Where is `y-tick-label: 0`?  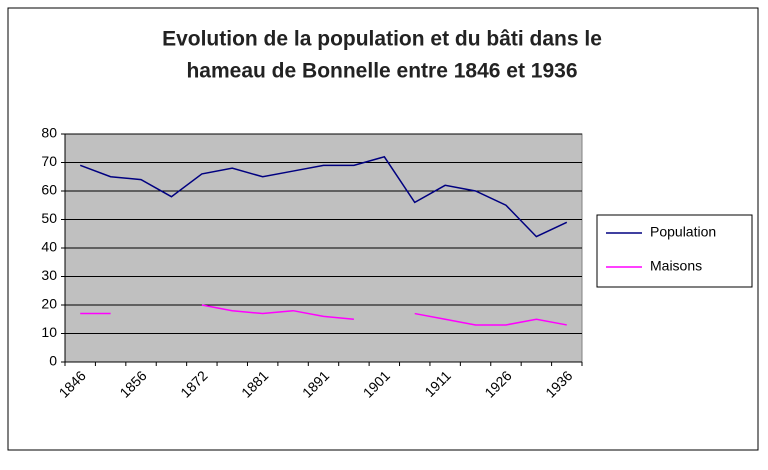 y-tick-label: 0 is located at coordinates (53, 361).